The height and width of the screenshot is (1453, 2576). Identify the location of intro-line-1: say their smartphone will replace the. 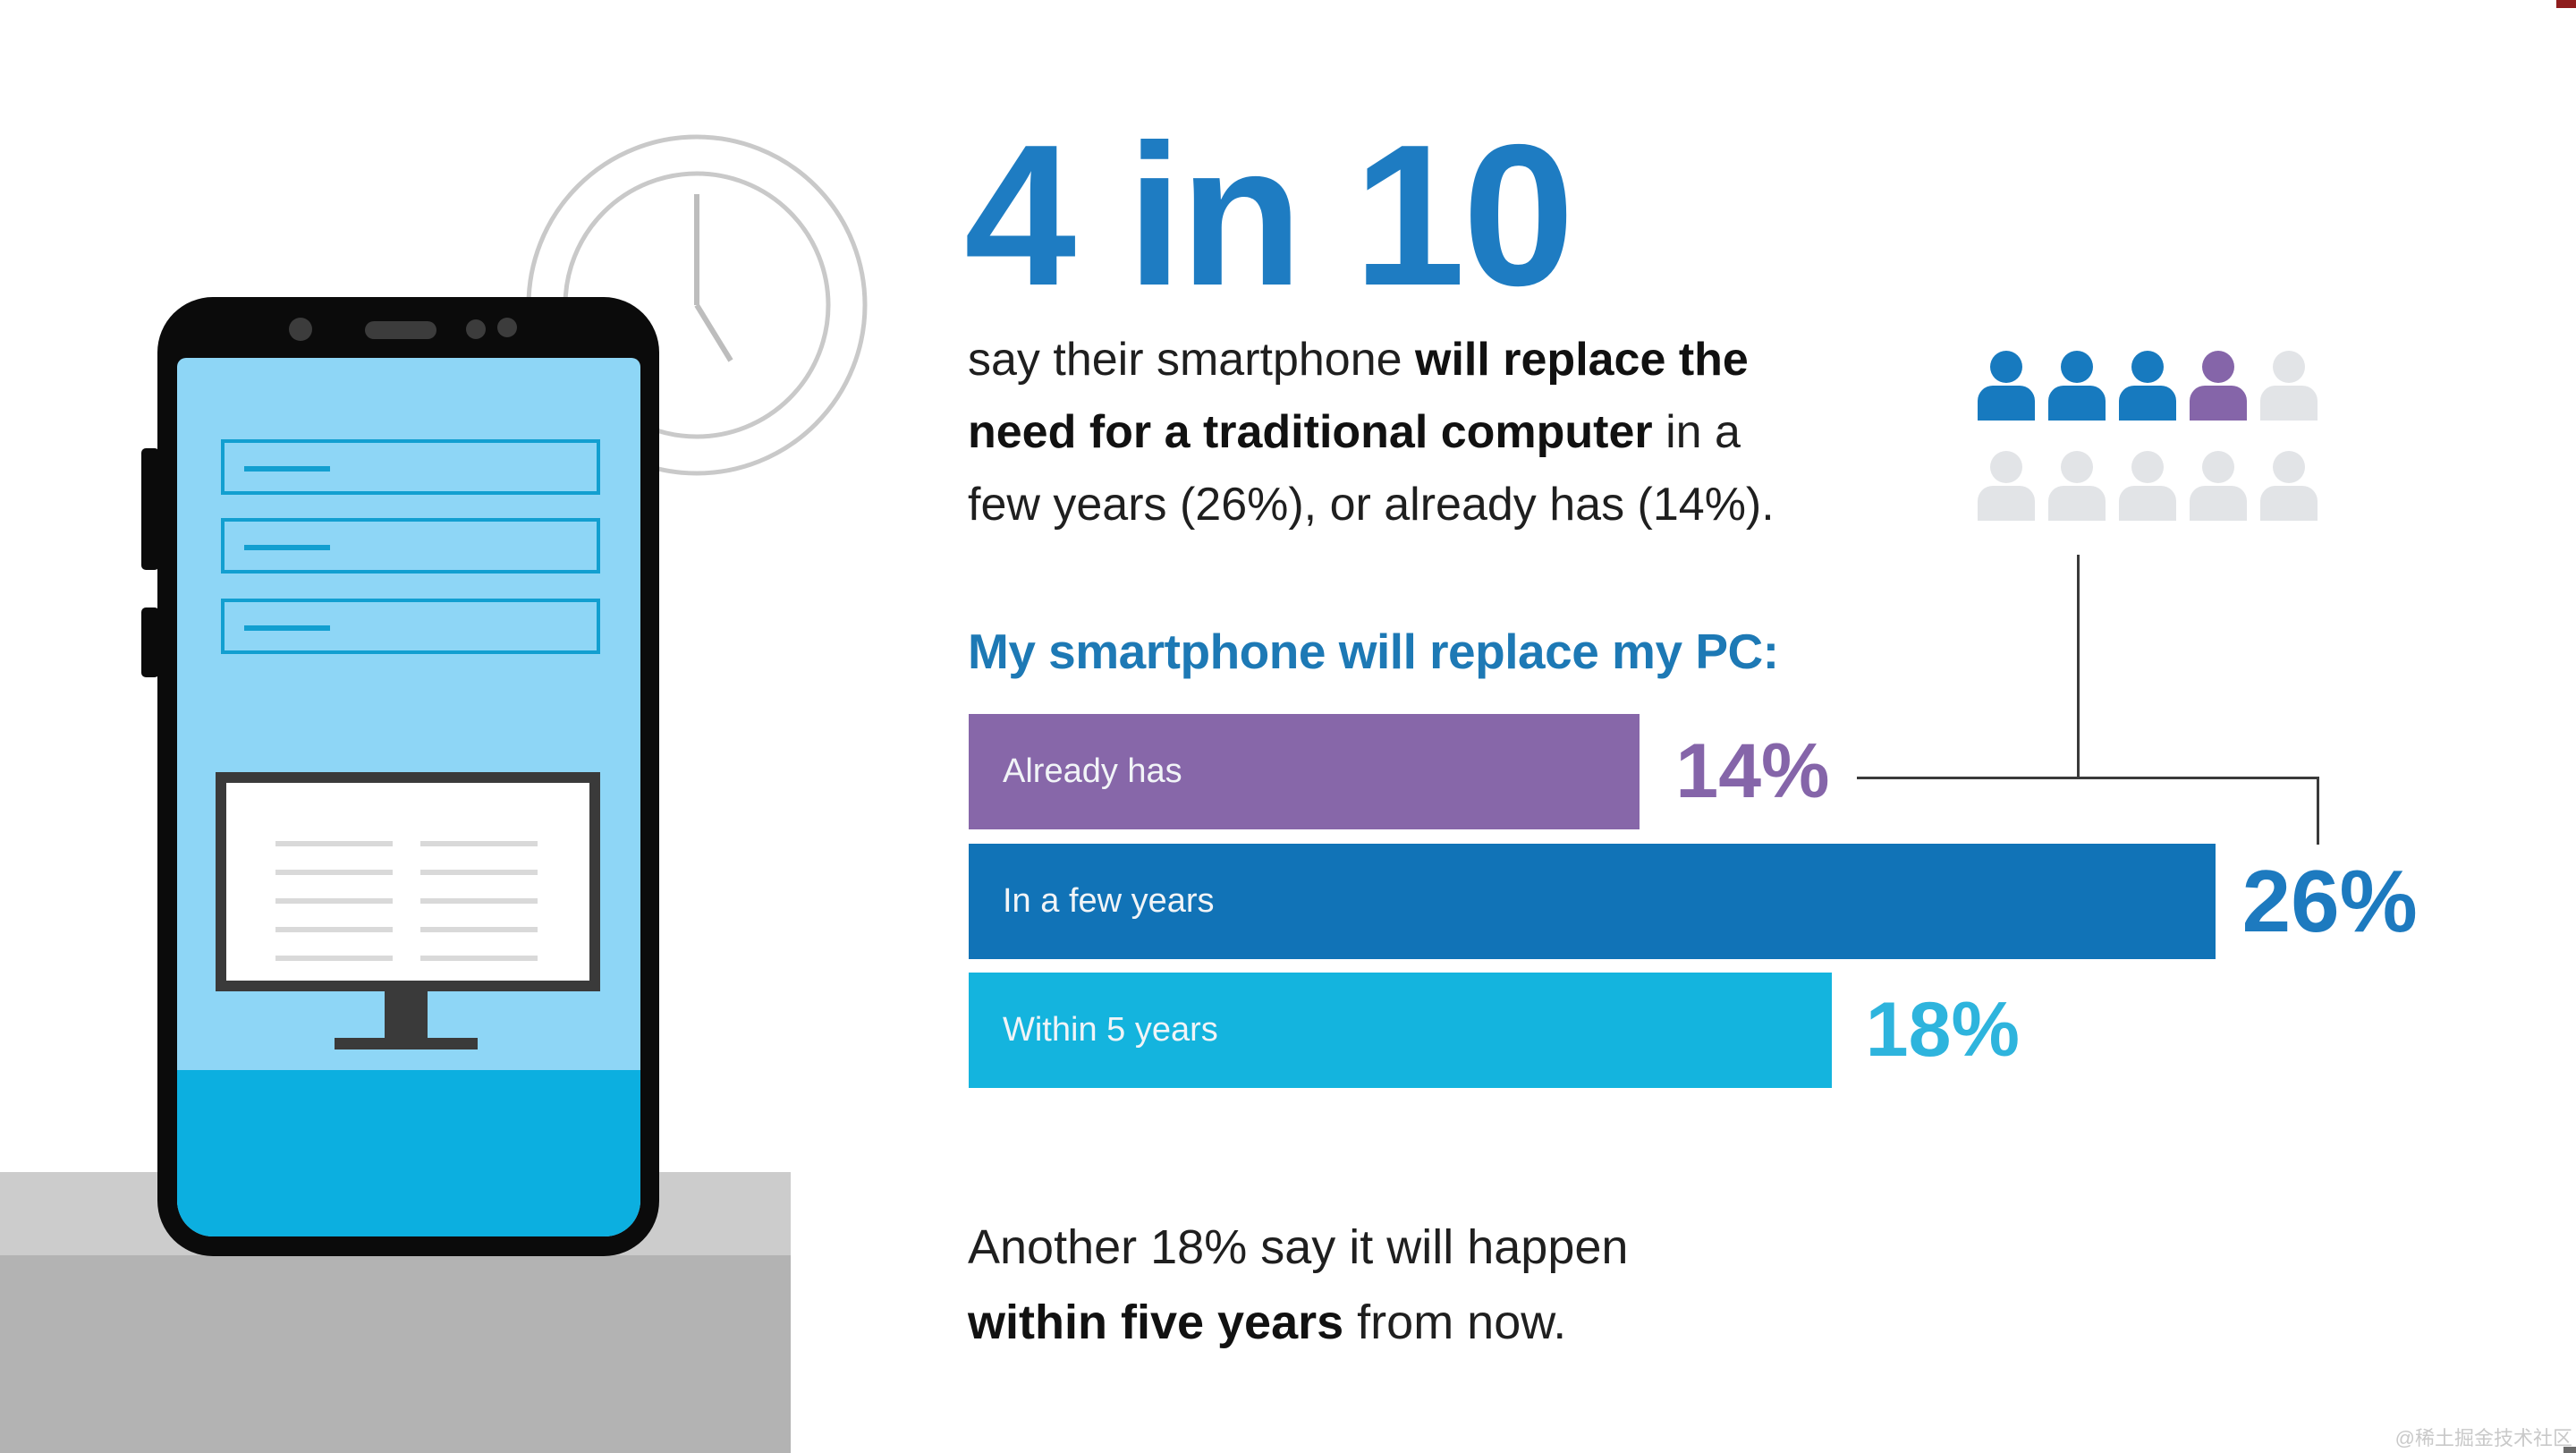
(1371, 360).